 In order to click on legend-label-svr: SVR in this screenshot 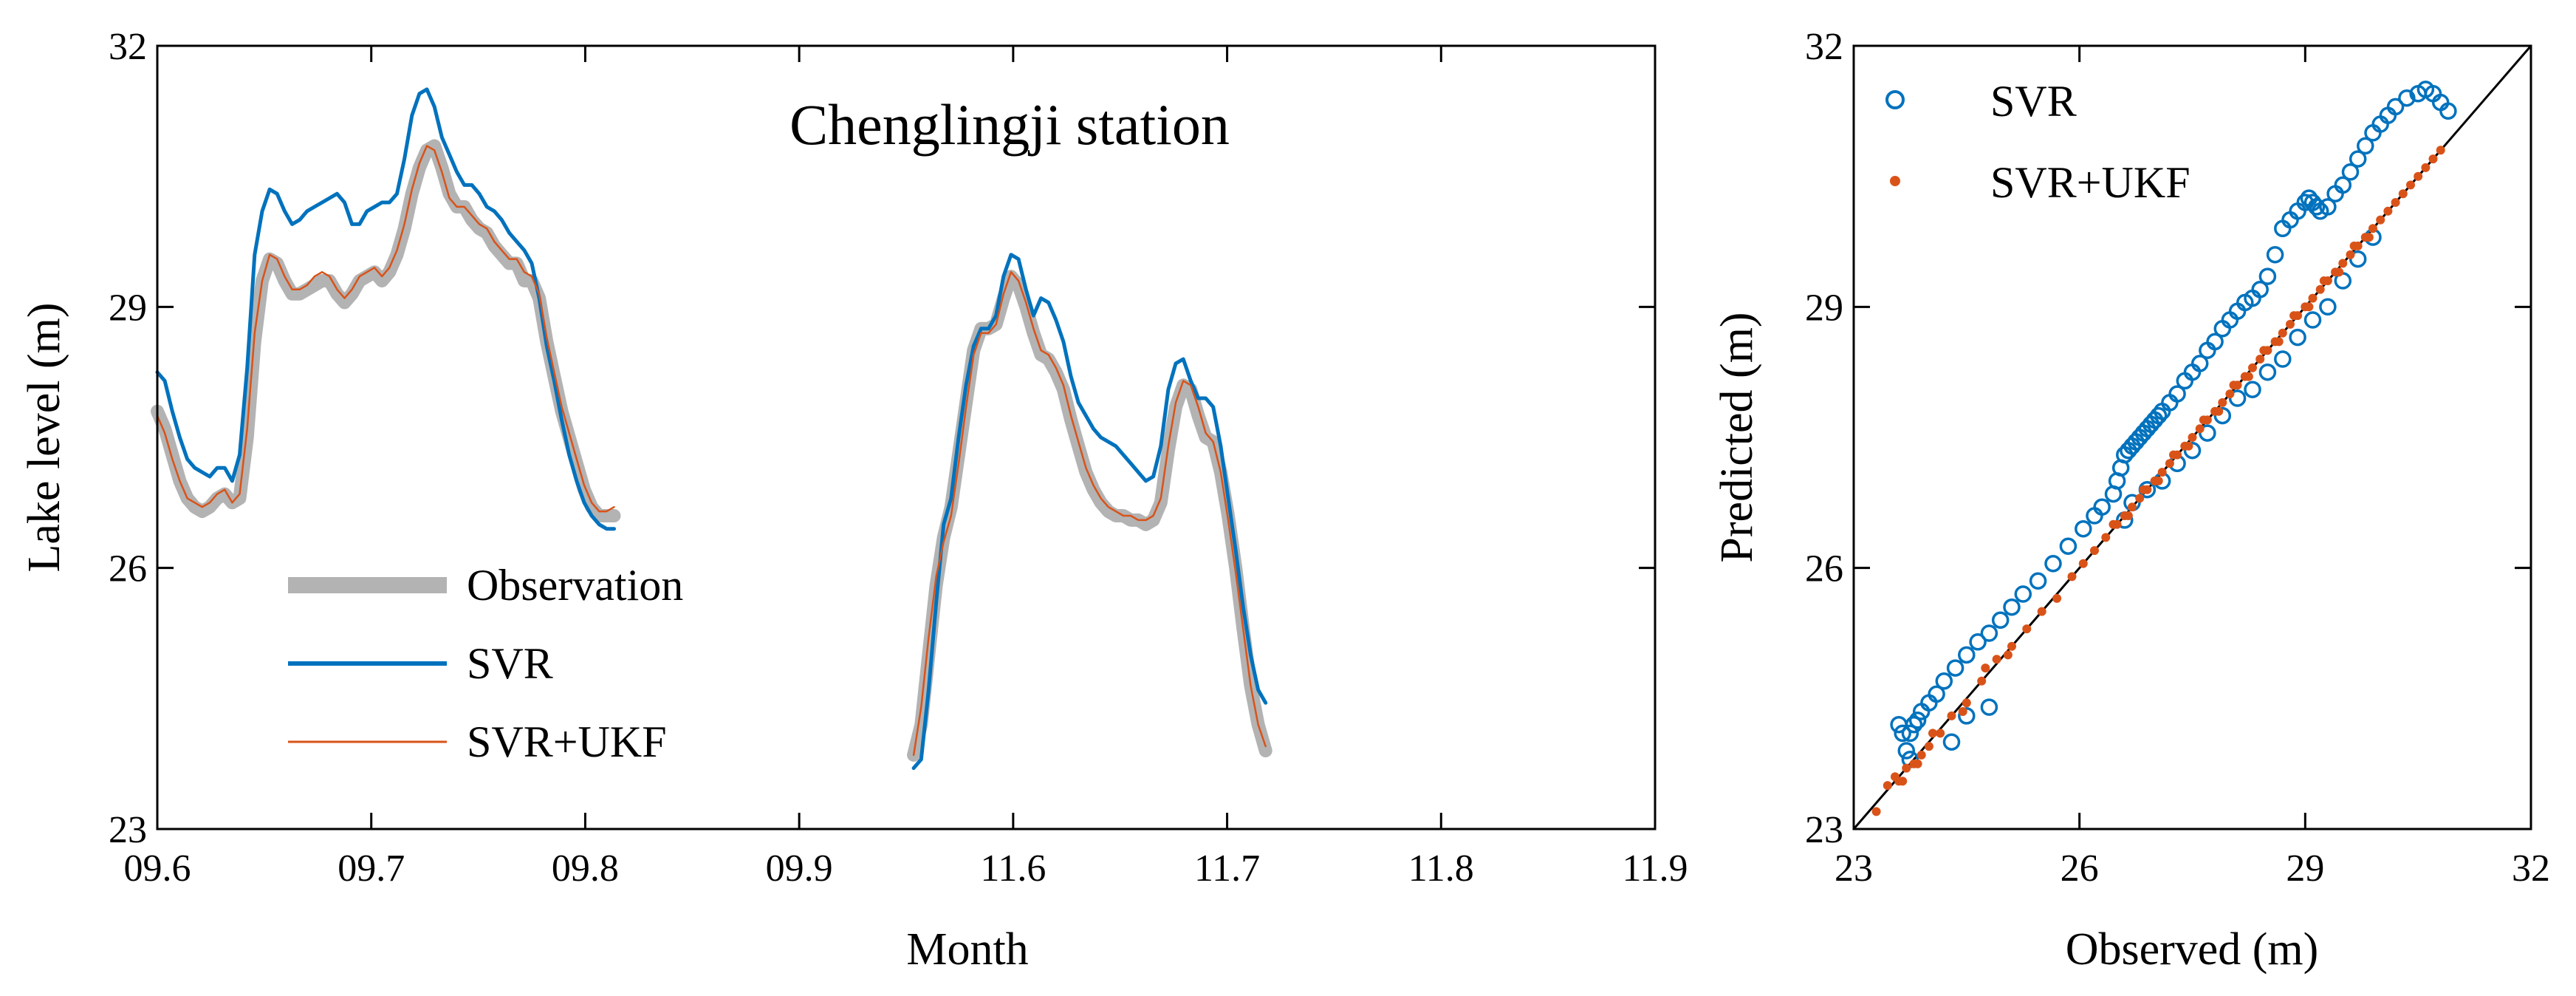, I will do `click(510, 663)`.